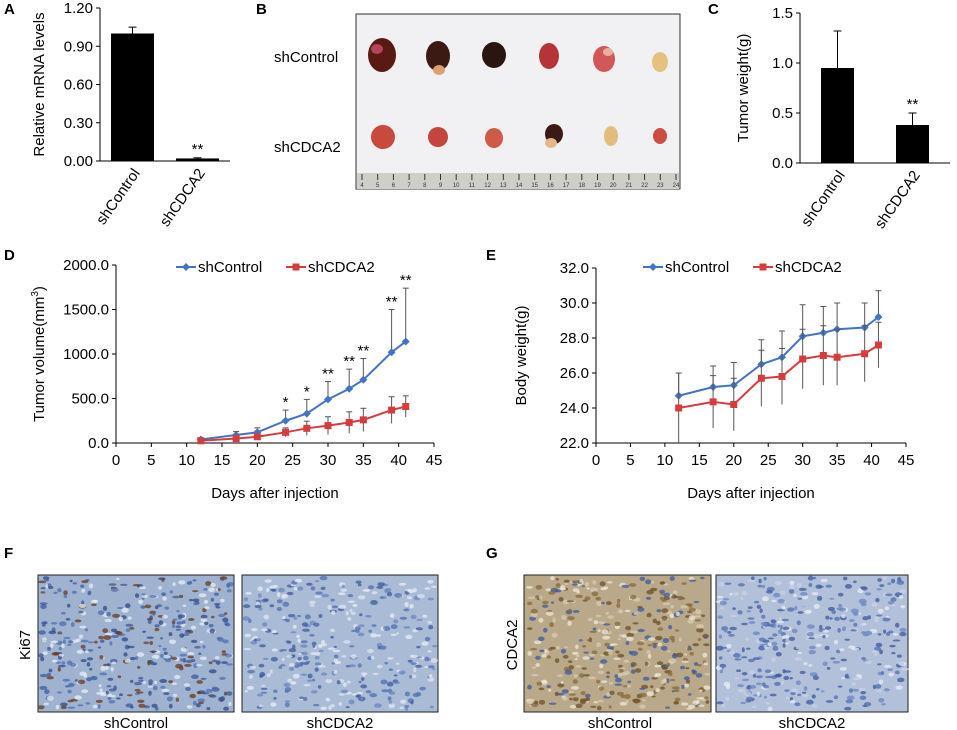 The image size is (957, 730). Describe the element at coordinates (261, 9) in the screenshot. I see `panel-label-b: B` at that location.